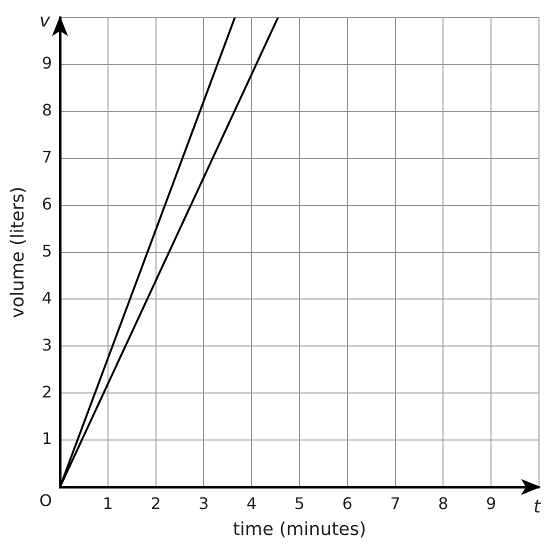 The height and width of the screenshot is (545, 550). I want to click on y-tick-label: 8, so click(47, 110).